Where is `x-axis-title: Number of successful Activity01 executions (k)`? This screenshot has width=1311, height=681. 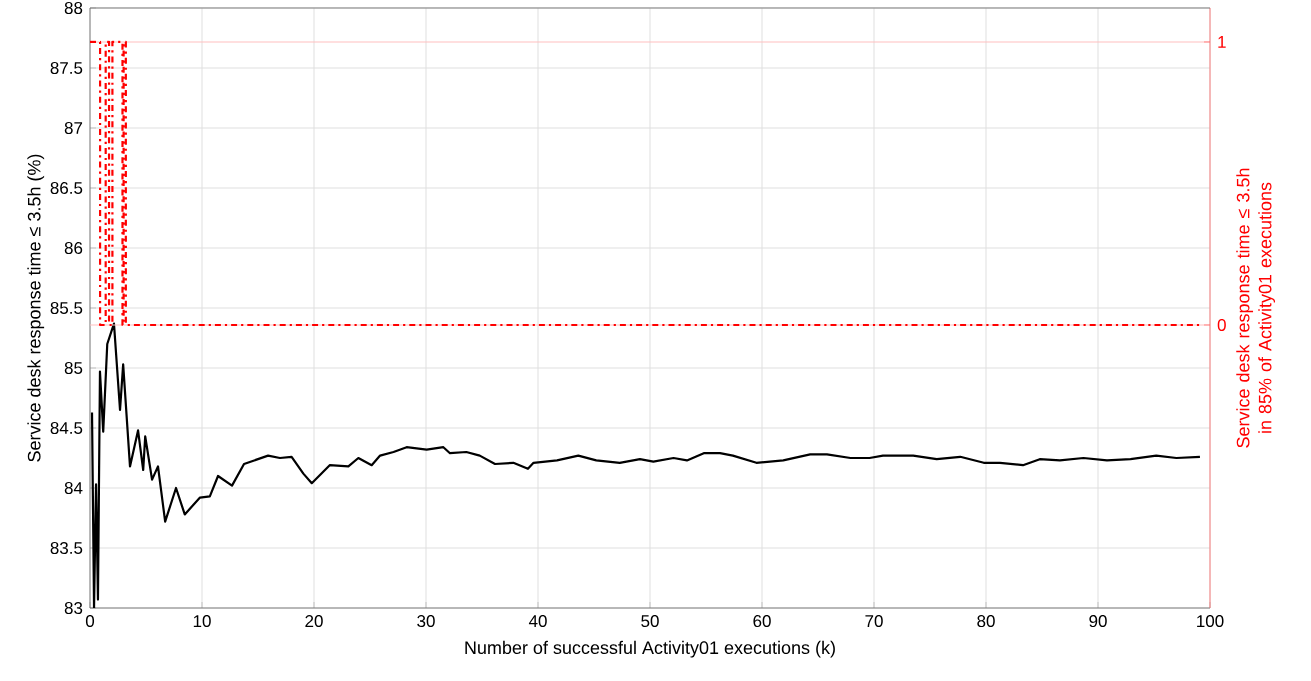
x-axis-title: Number of successful Activity01 executions (k) is located at coordinates (650, 649).